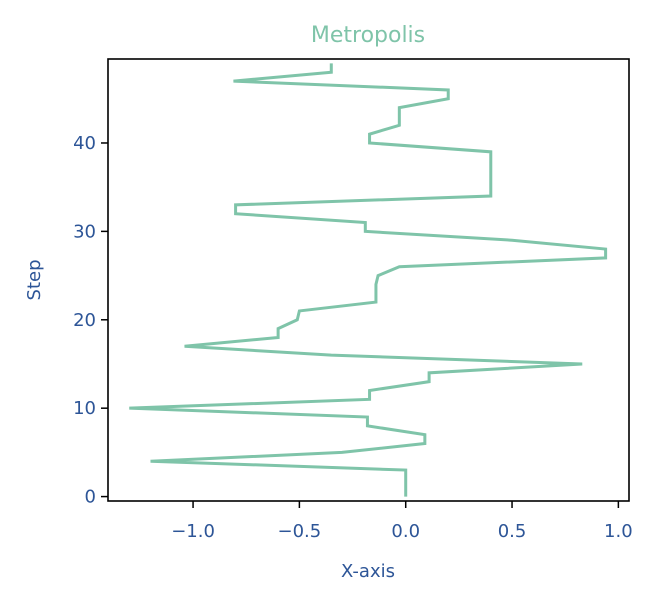  What do you see at coordinates (90, 497) in the screenshot?
I see `y-tick-label: 0` at bounding box center [90, 497].